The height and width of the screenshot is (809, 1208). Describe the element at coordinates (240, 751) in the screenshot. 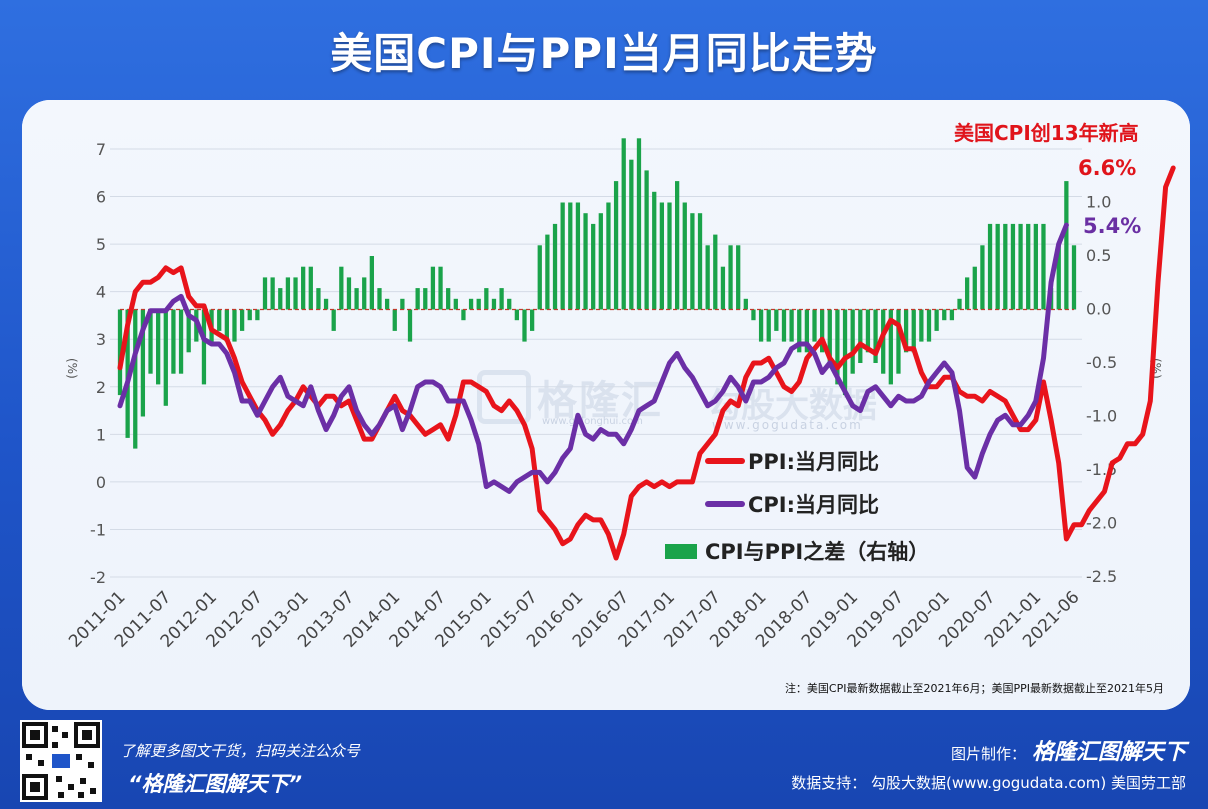

I see `footer-line1: 了解更多图文干货，扫码关注公众号` at that location.